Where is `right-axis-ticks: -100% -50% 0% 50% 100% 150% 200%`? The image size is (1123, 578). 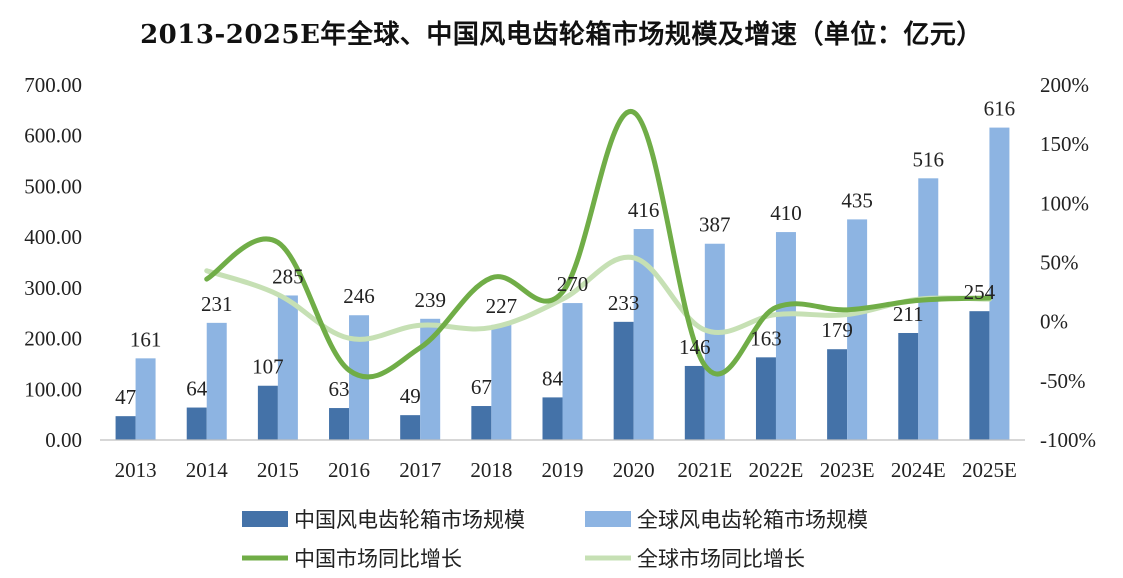 right-axis-ticks: -100% -50% 0% 50% 100% 150% 200% is located at coordinates (1068, 262).